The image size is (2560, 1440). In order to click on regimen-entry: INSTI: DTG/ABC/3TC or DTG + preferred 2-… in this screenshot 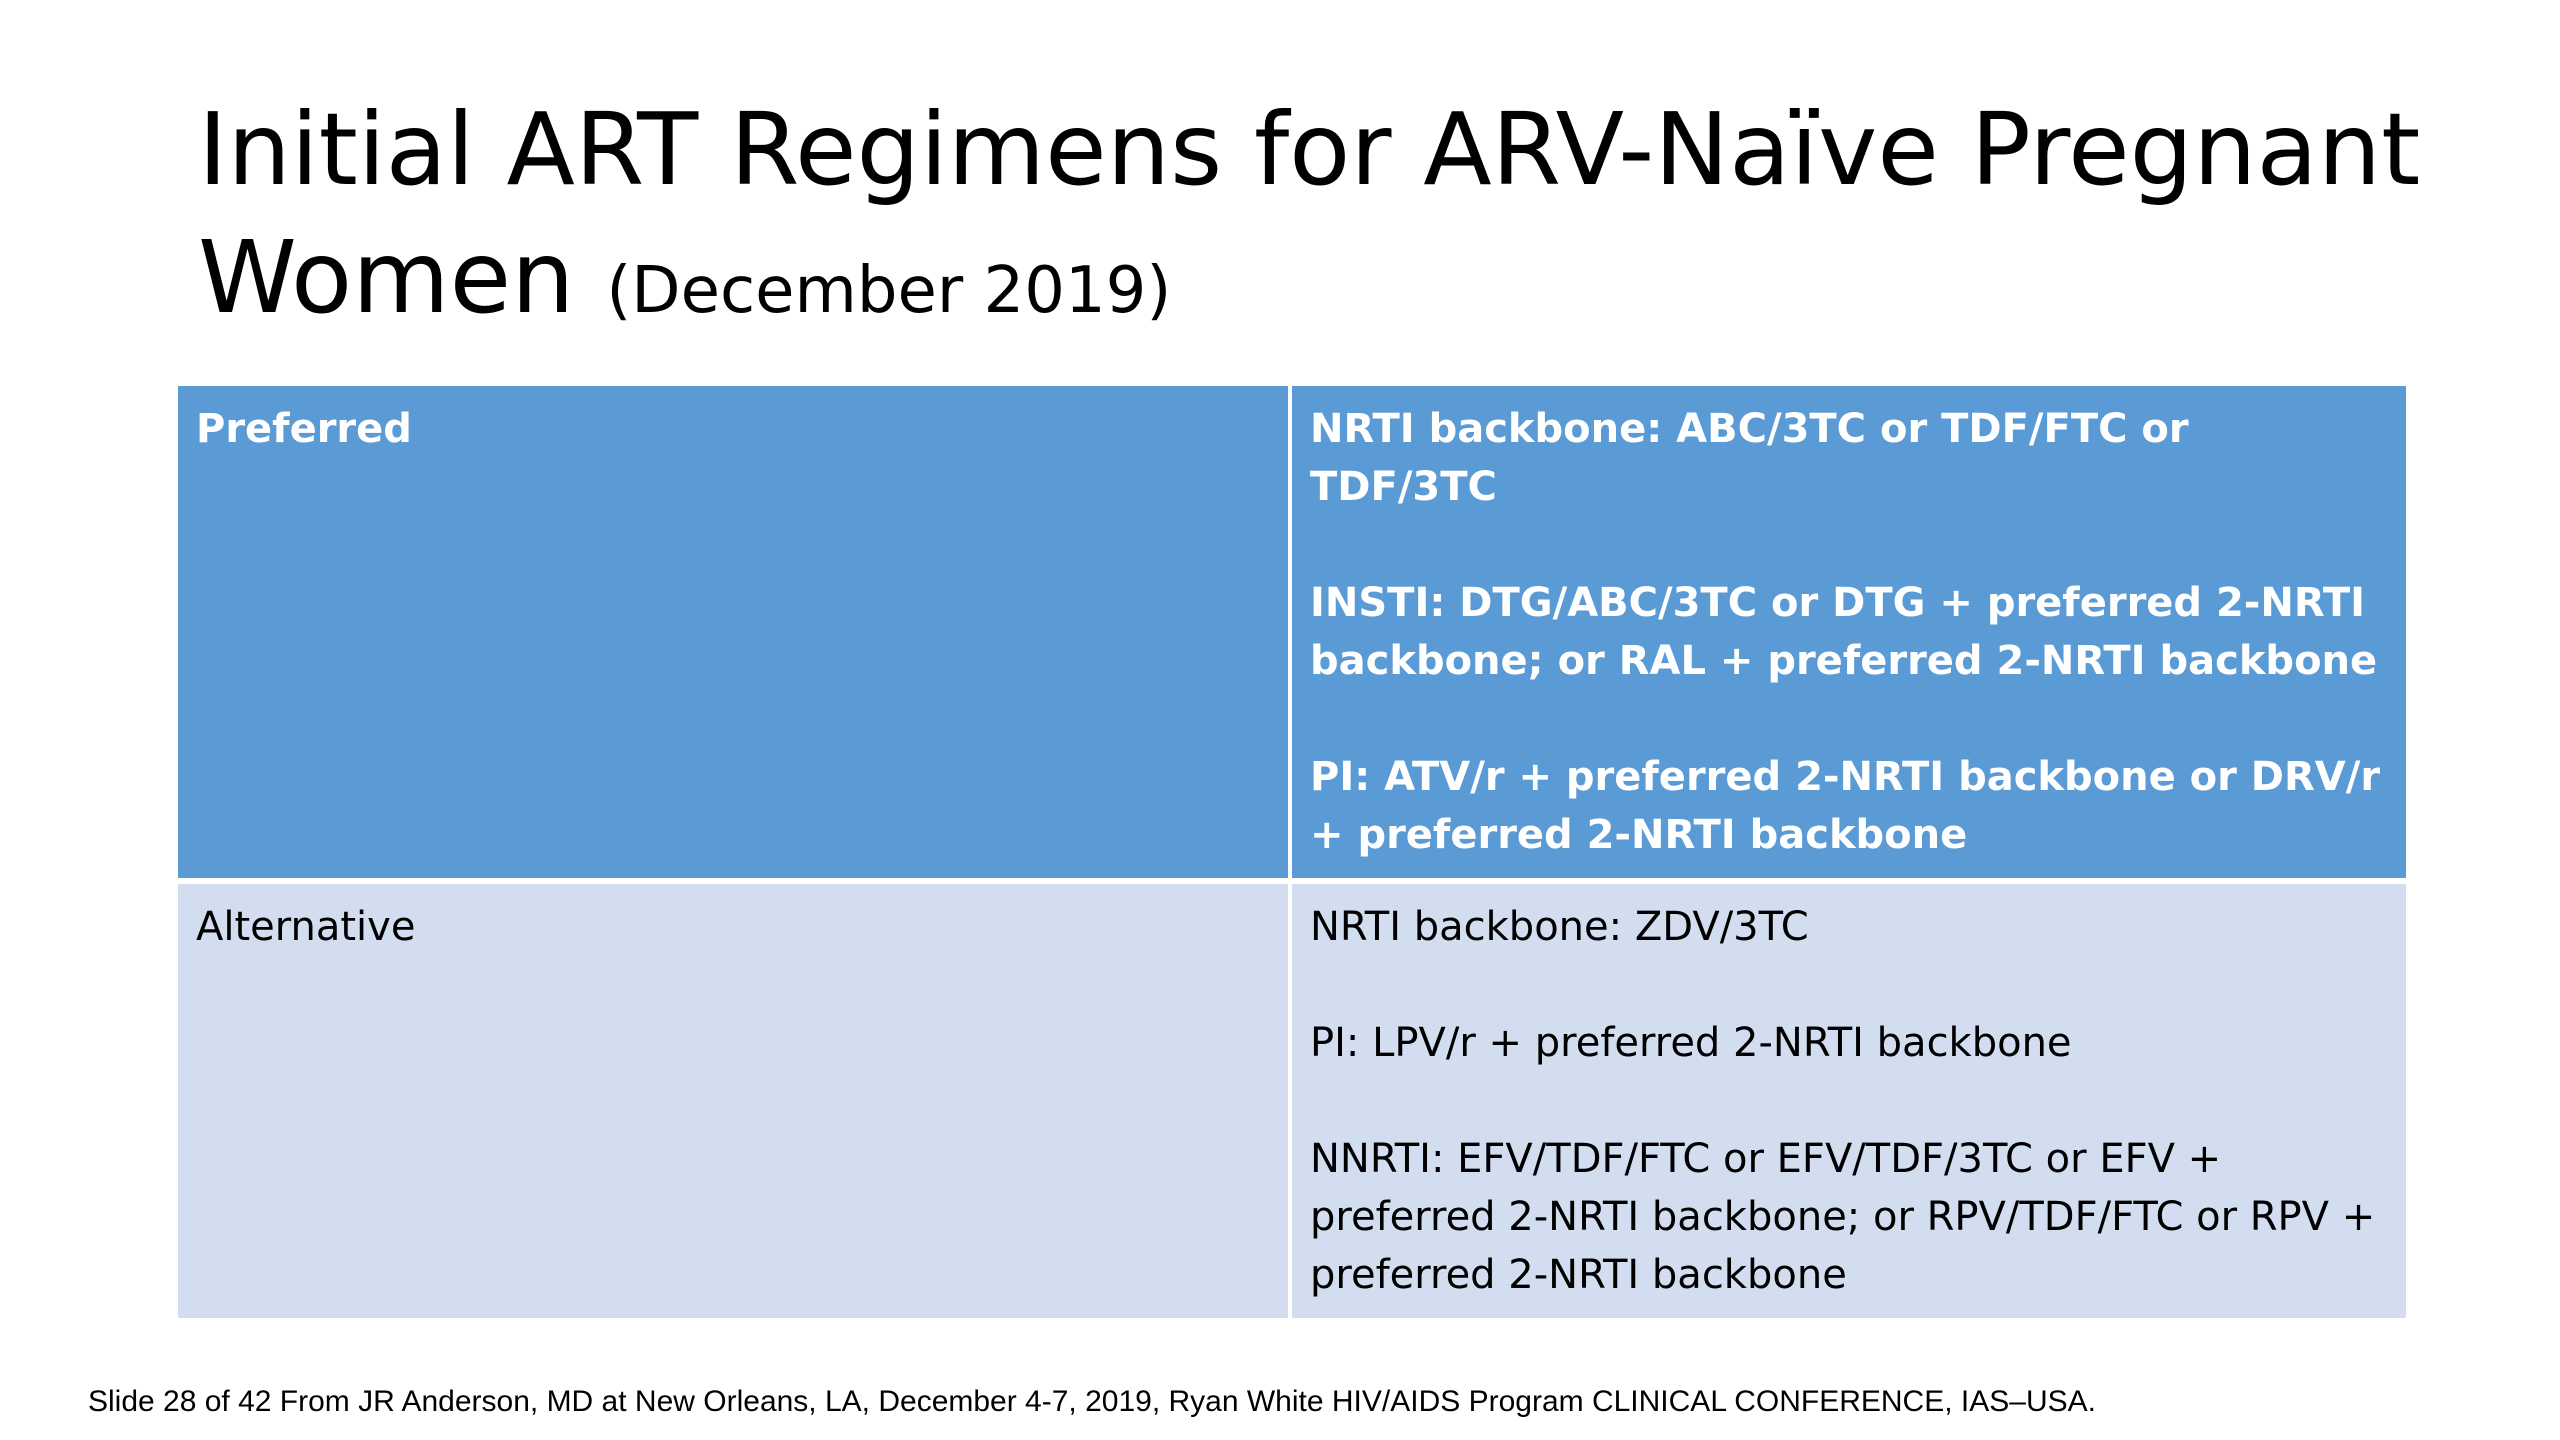, I will do `click(1844, 632)`.